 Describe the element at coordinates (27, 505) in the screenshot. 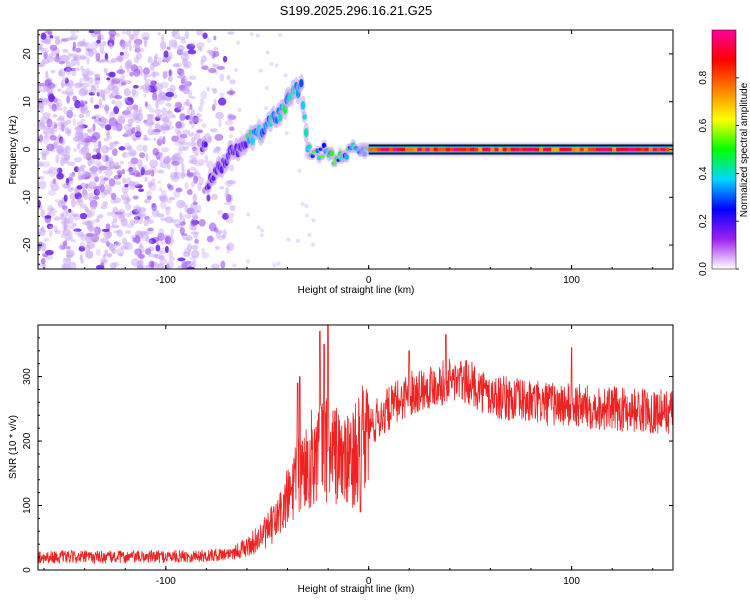

I see `y-tick-label: 100` at that location.